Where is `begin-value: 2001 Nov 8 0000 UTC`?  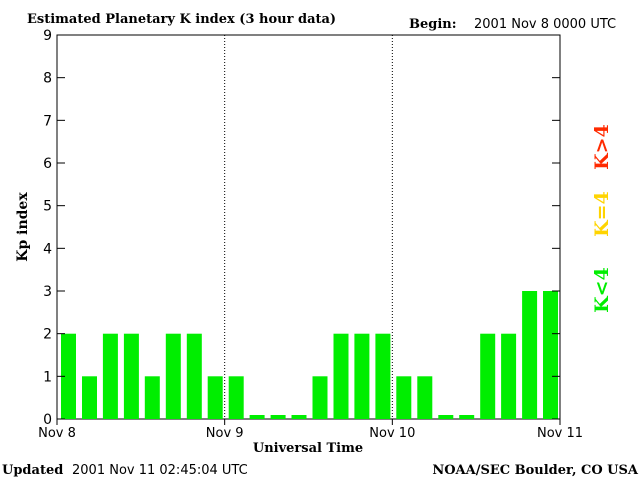 begin-value: 2001 Nov 8 0000 UTC is located at coordinates (545, 24).